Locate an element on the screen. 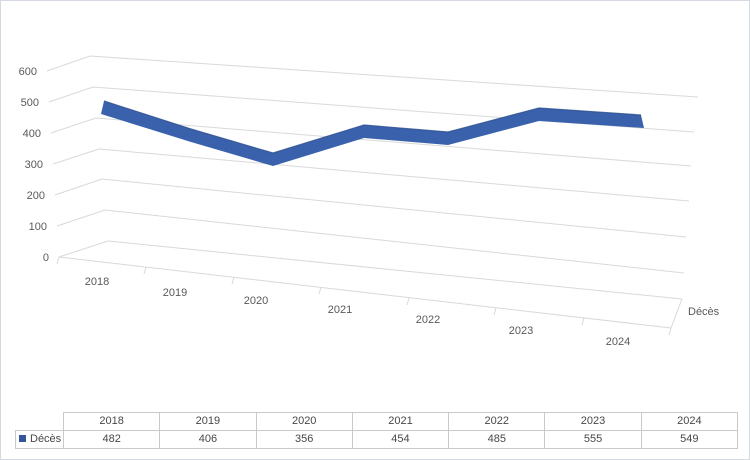  series-value-cell: 454 is located at coordinates (400, 439).